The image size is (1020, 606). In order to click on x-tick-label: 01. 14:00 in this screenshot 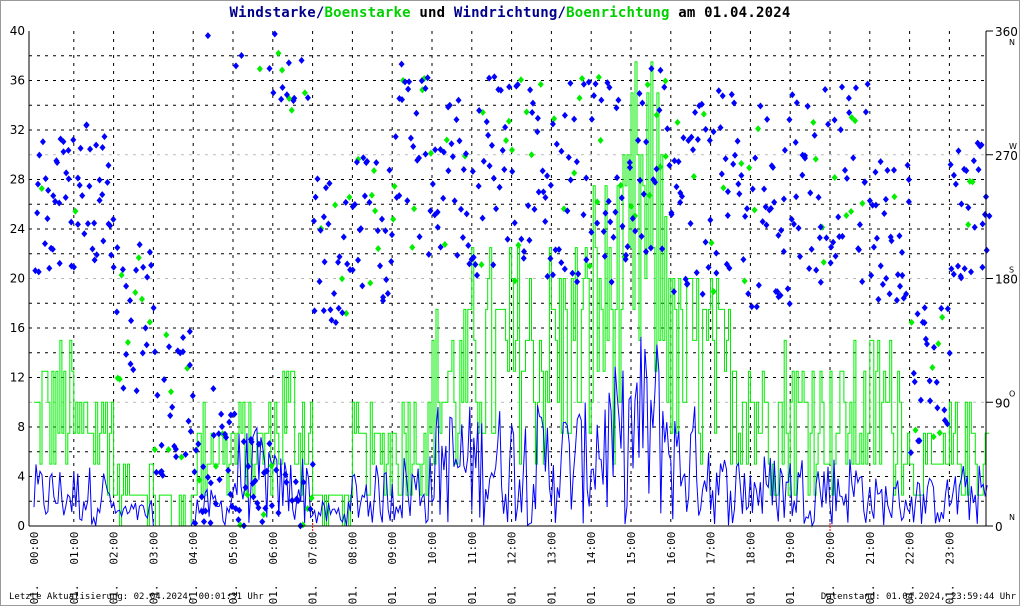, I will do `click(591, 568)`.